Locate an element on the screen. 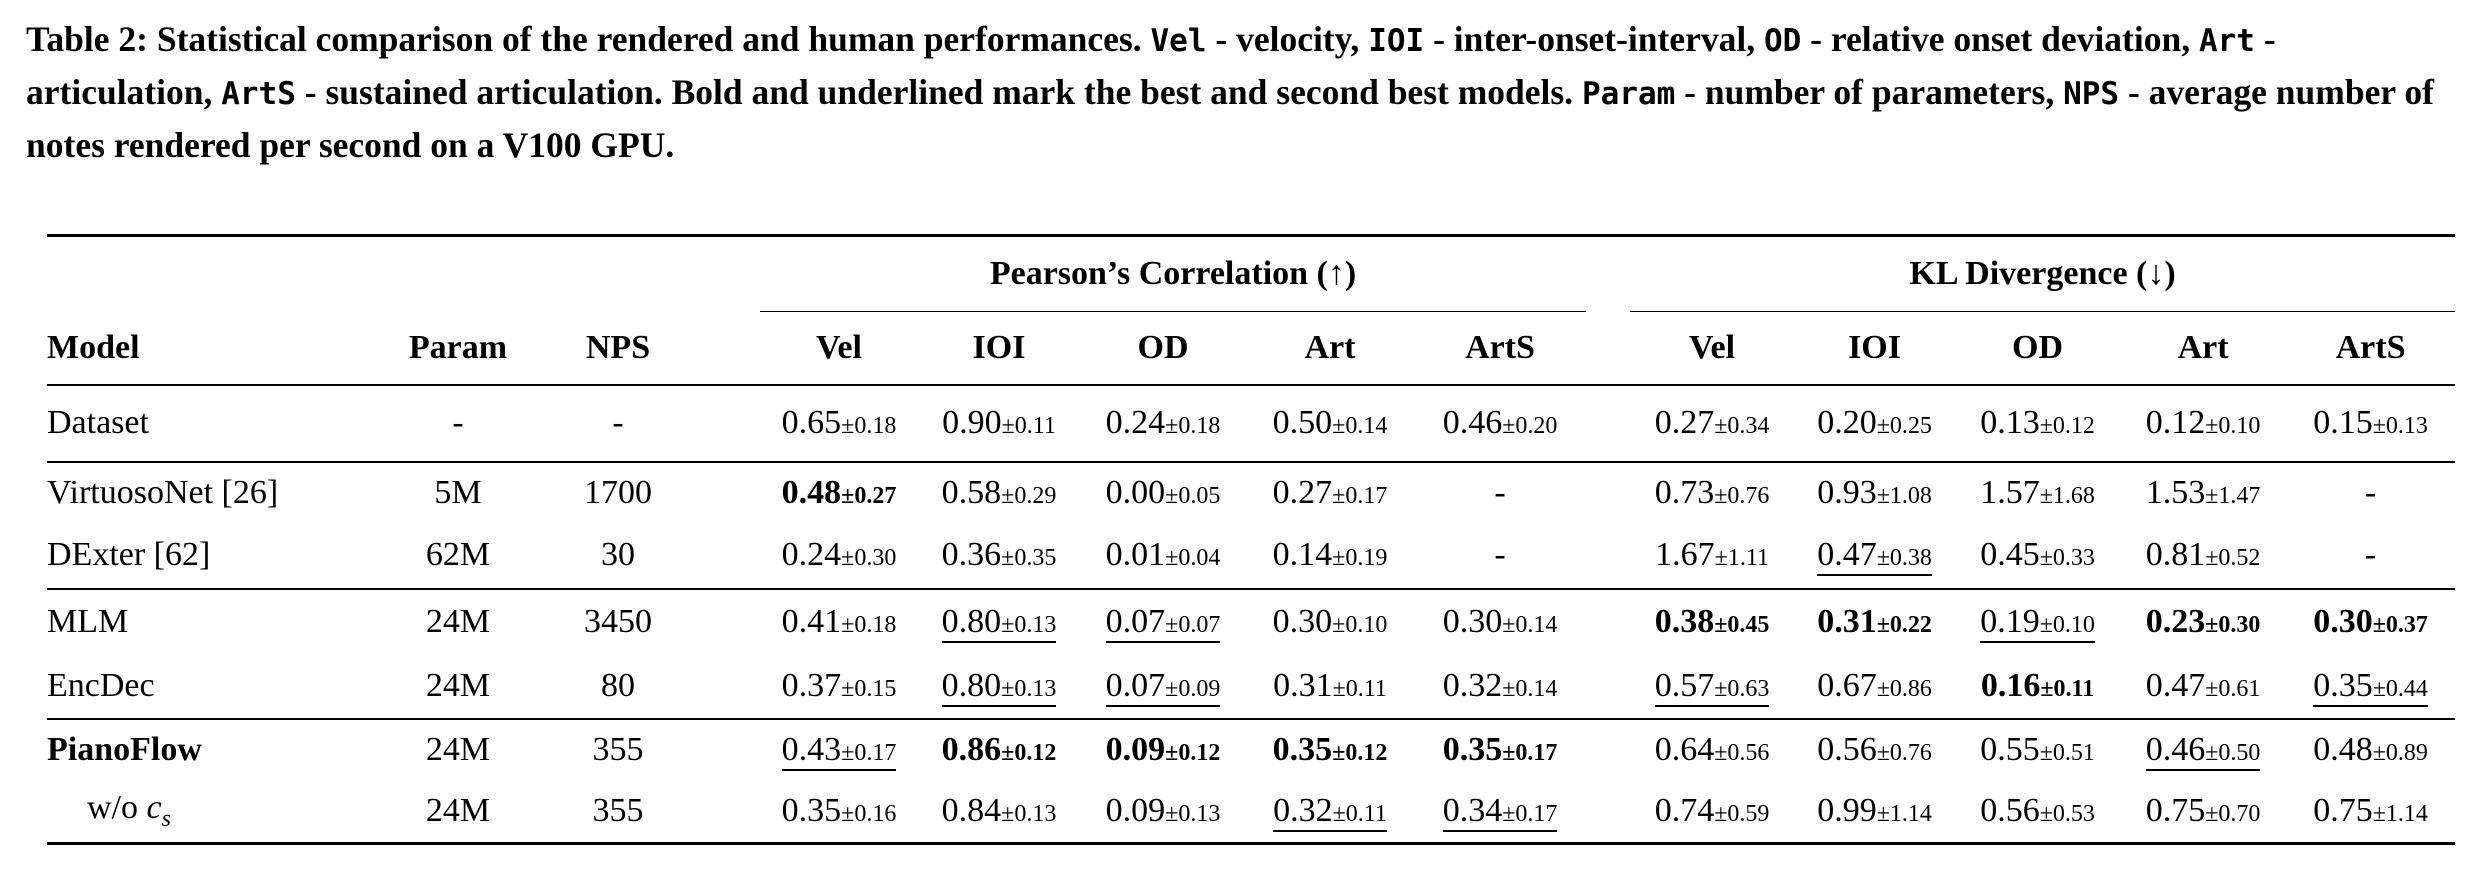  kl-art-cell: 0.81±0.52 is located at coordinates (2203, 556).